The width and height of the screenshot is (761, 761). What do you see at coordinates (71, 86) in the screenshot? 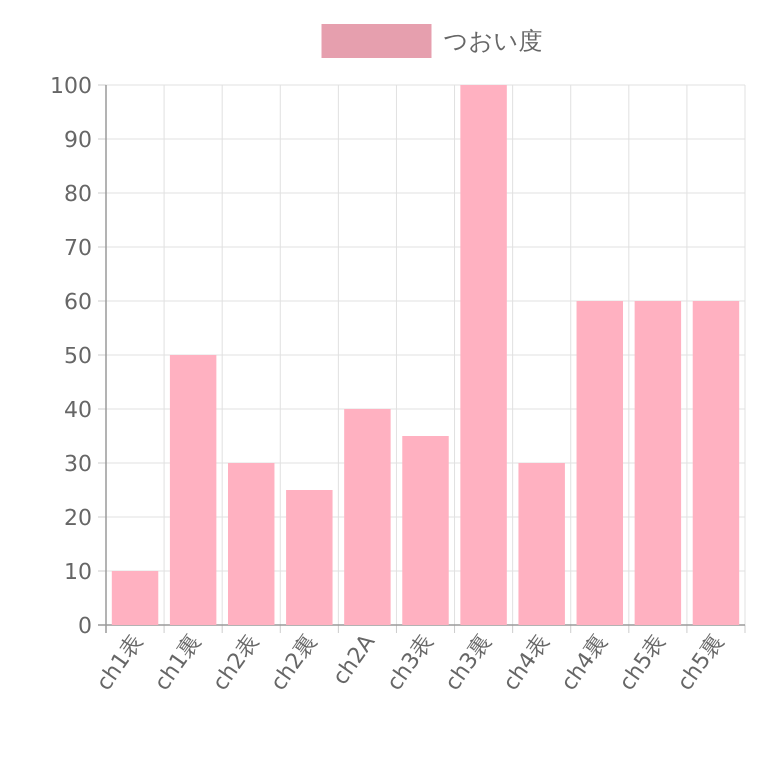
I see `y-tick-label: 100` at bounding box center [71, 86].